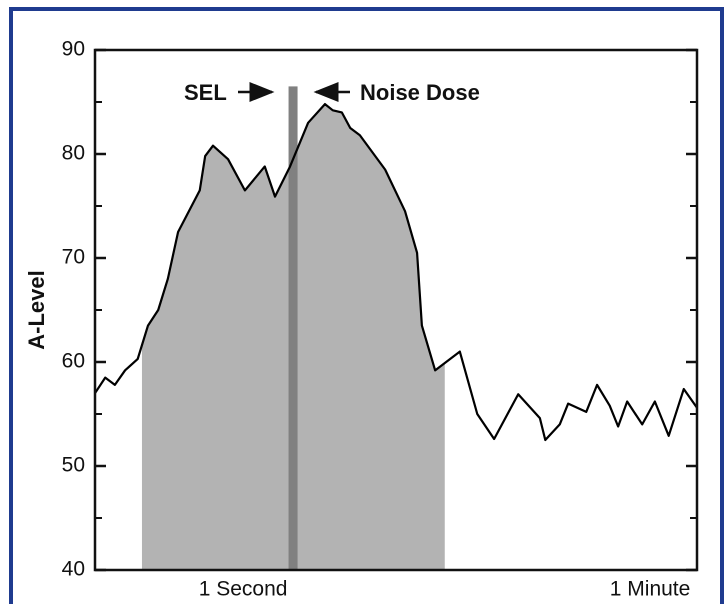 The width and height of the screenshot is (725, 604). What do you see at coordinates (36, 309) in the screenshot?
I see `y-axis-label: A-Level` at bounding box center [36, 309].